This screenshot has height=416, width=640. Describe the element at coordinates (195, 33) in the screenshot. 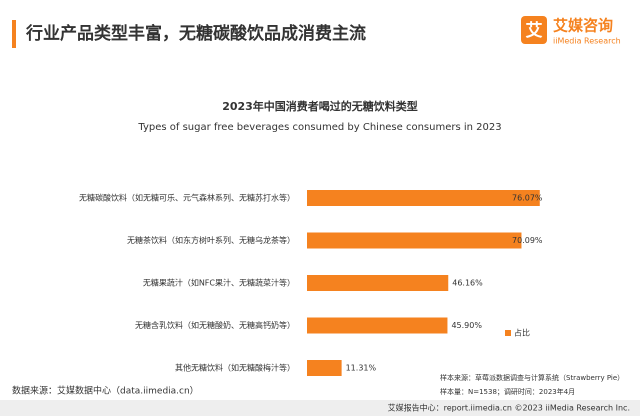

I see `page-title: 行业产品类型丰富，无糖碳酸饮品成消费主流` at that location.